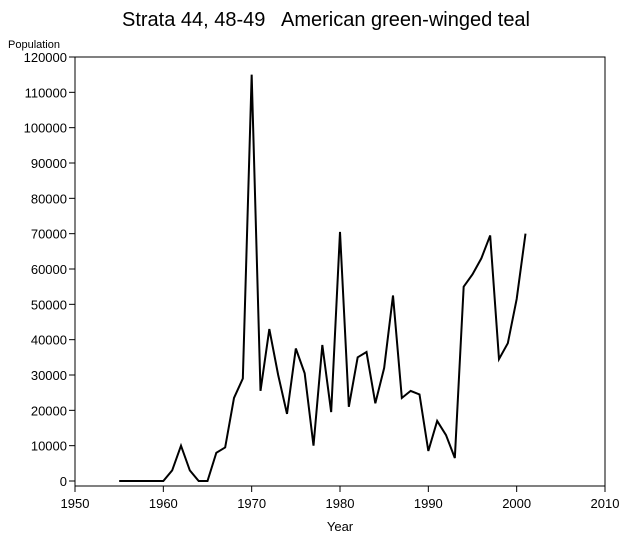  I want to click on x-tick-label: 1970, so click(251, 503).